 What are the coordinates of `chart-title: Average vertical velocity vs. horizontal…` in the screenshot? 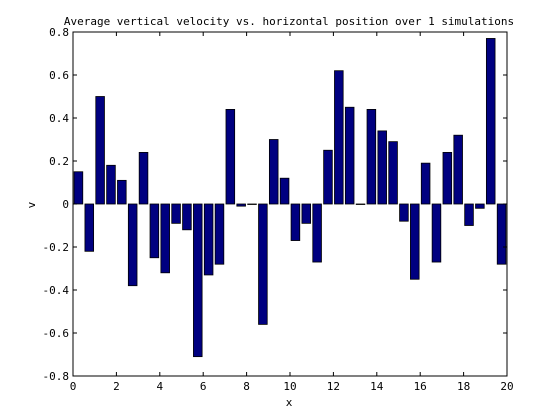 It's located at (289, 21).